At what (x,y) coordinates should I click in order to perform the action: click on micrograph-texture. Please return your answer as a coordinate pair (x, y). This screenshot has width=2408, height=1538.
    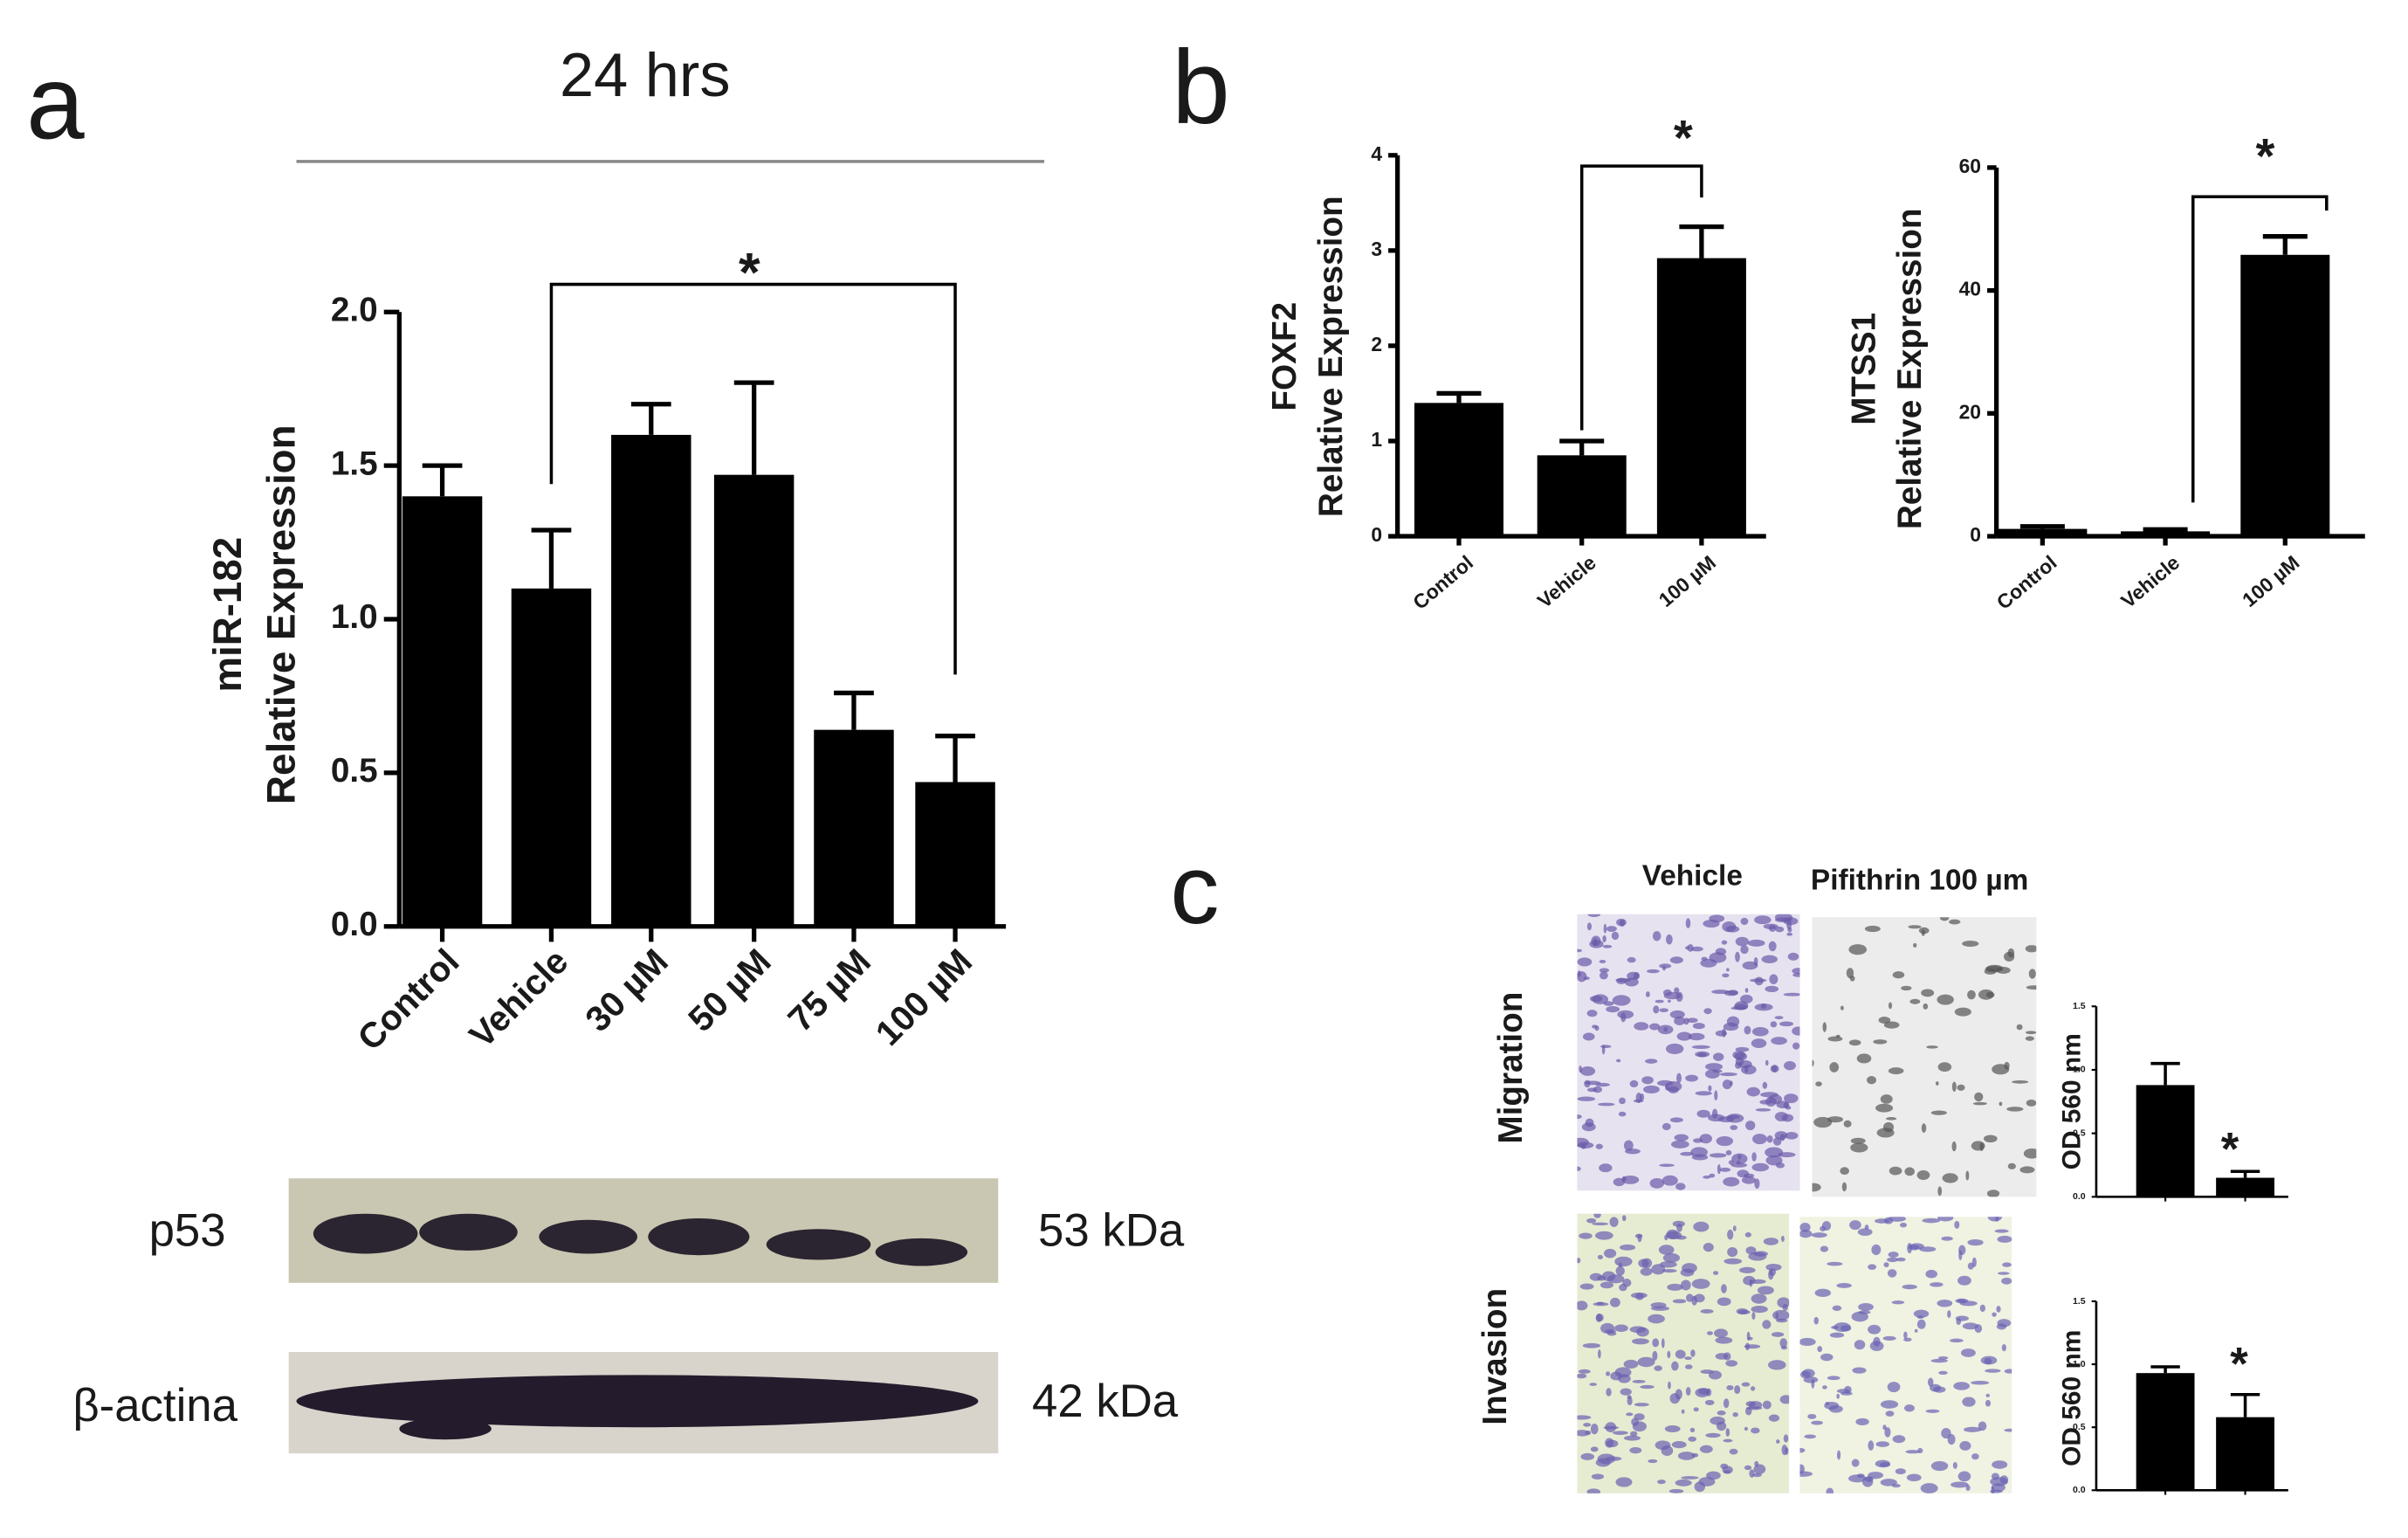
    Looking at the image, I should click on (1924, 1057).